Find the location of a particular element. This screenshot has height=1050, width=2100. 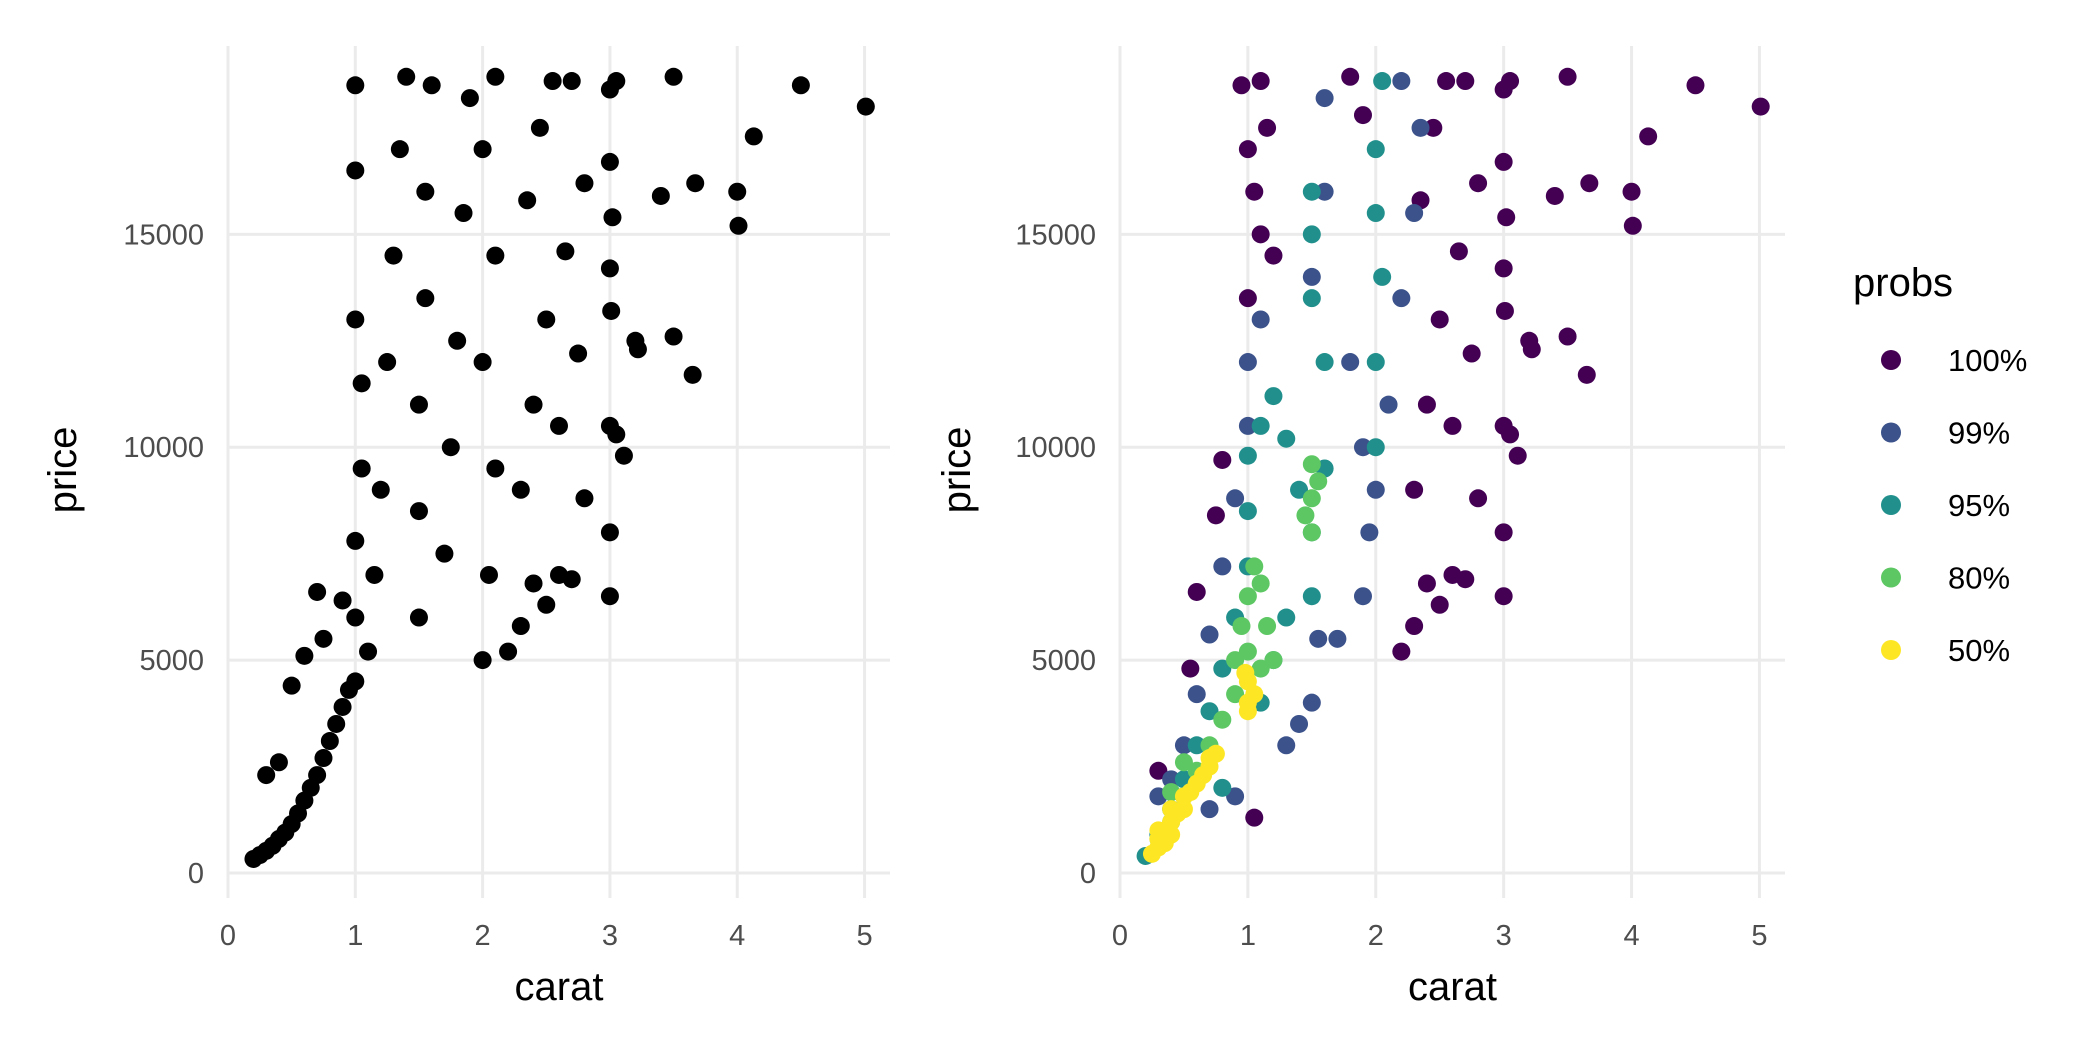

x-axis-title: carat is located at coordinates (1452, 987).